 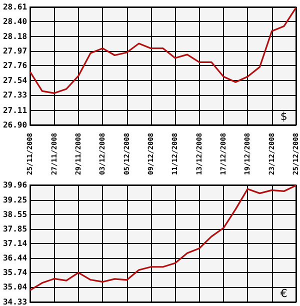 I want to click on y-tick-label: 28.61, so click(x=15, y=7).